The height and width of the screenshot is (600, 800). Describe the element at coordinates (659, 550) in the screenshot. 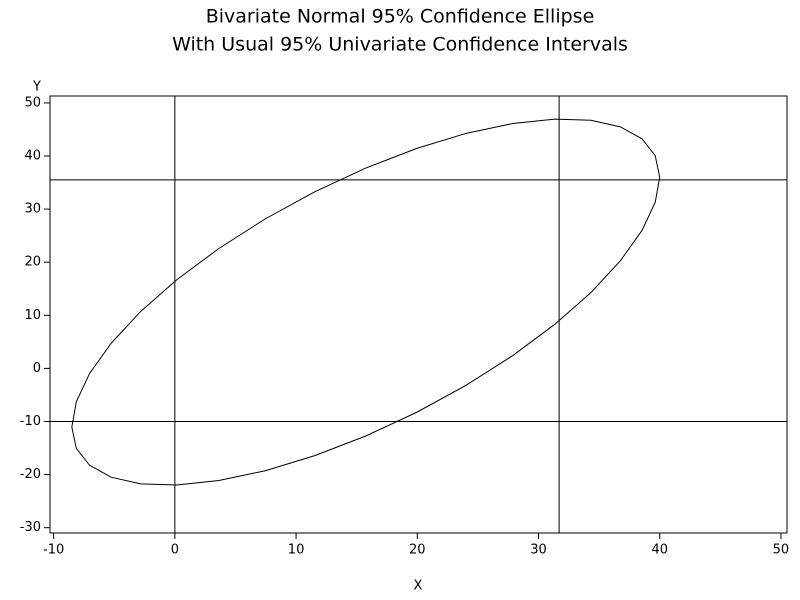

I see `x-tick-label: 40` at that location.